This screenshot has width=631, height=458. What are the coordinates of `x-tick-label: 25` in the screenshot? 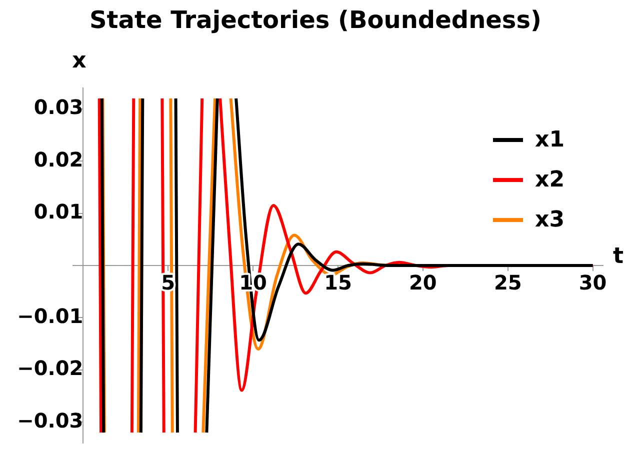 It's located at (508, 282).